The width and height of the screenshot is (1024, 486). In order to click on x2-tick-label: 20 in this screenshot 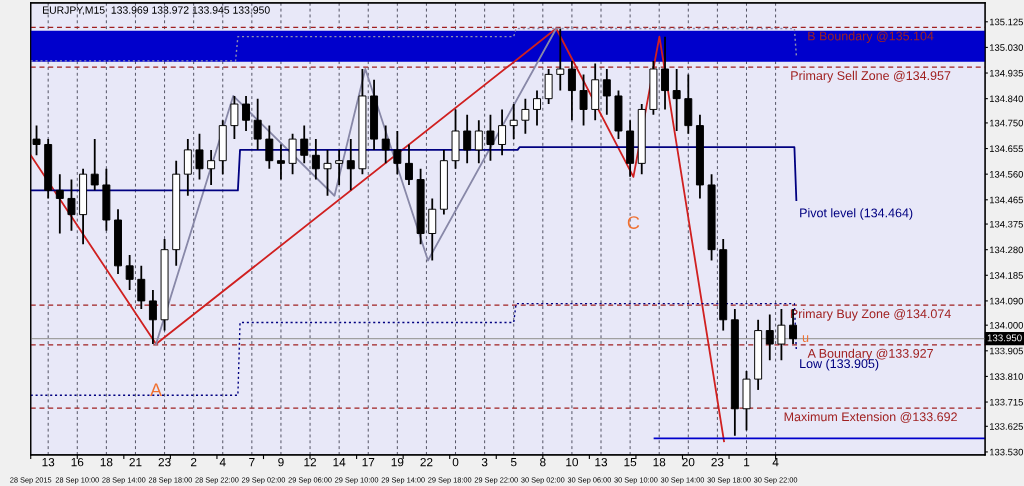, I will do `click(688, 462)`.